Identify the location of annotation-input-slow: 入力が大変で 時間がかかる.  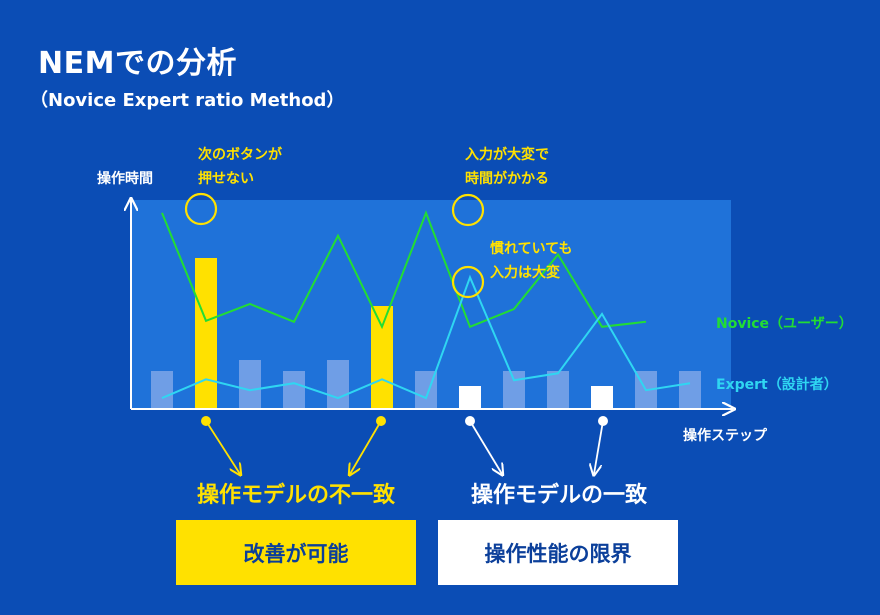
(509, 166).